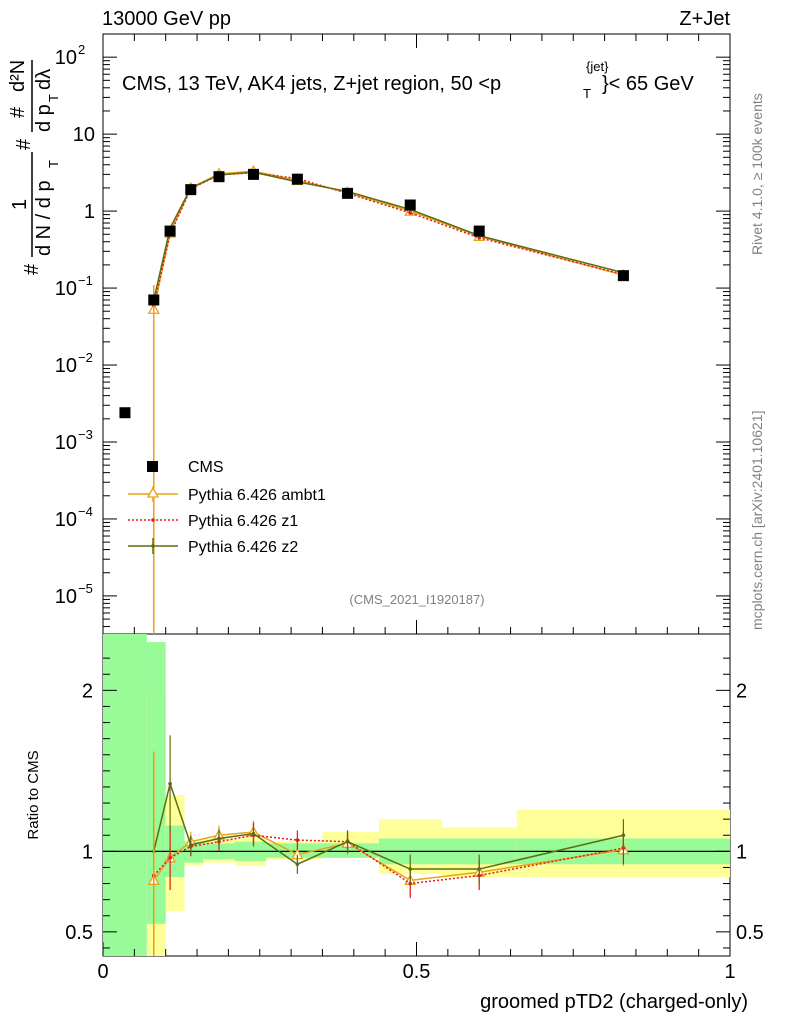 The image size is (786, 1024). I want to click on y-tick-exponent: −1, so click(85, 280).